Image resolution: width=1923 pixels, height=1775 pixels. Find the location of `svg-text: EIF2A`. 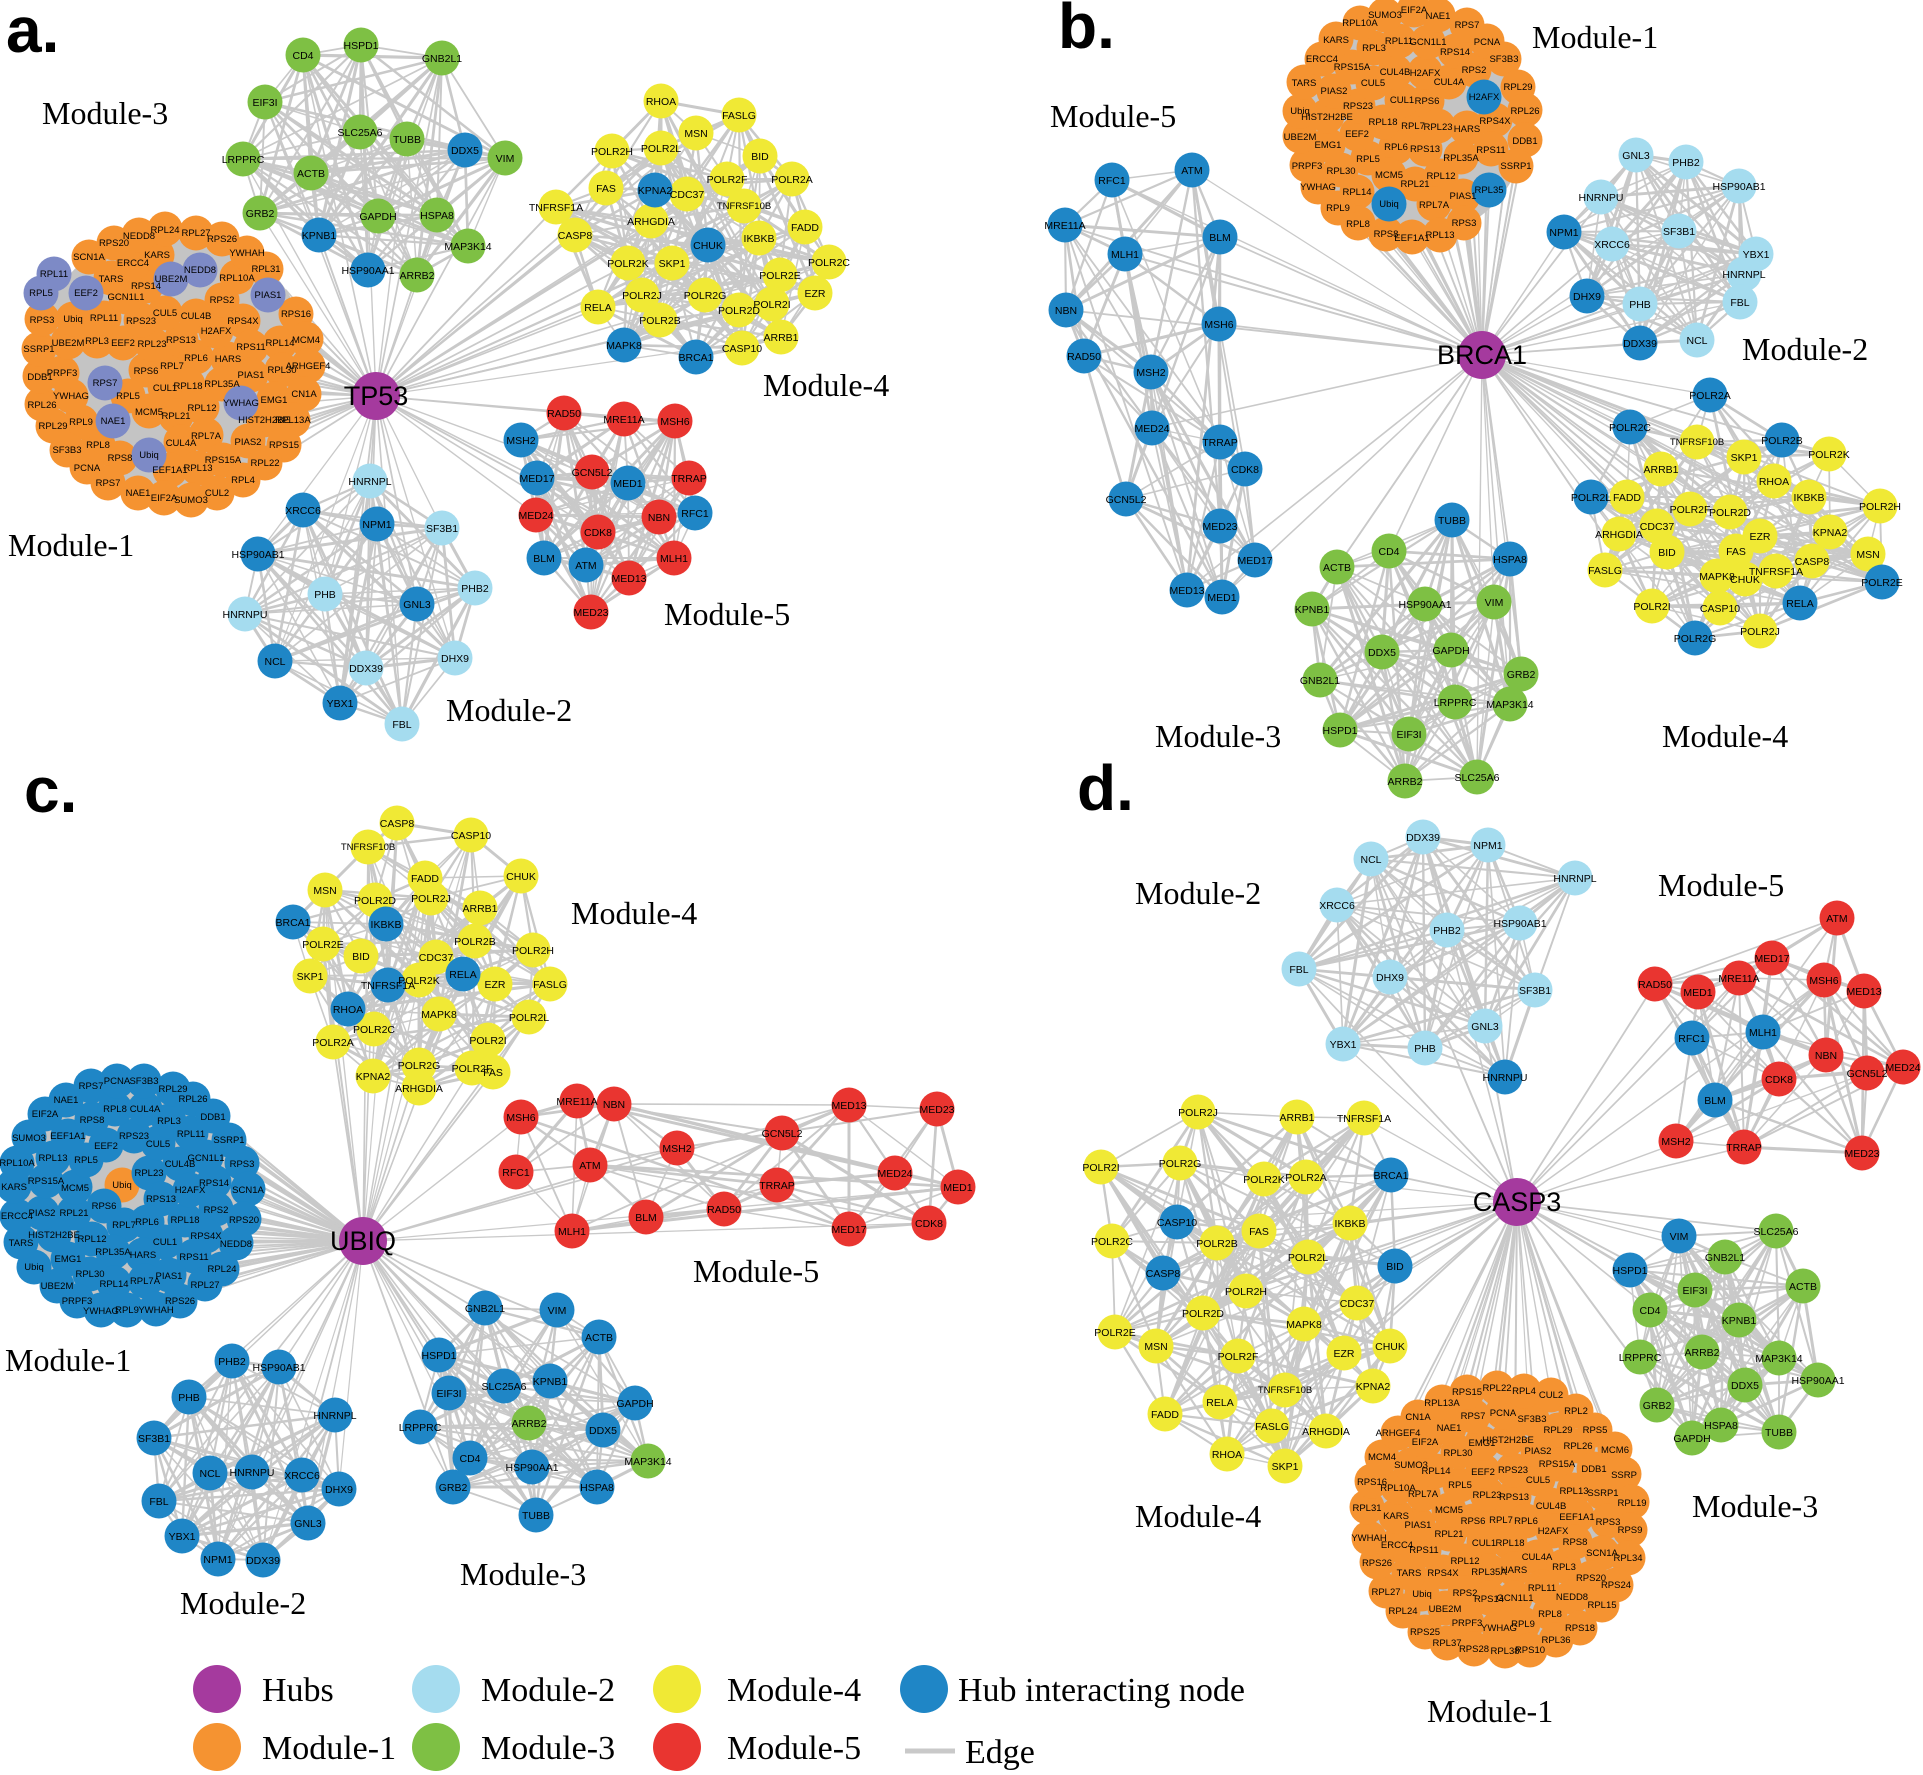

svg-text: EIF2A is located at coordinates (1414, 10).